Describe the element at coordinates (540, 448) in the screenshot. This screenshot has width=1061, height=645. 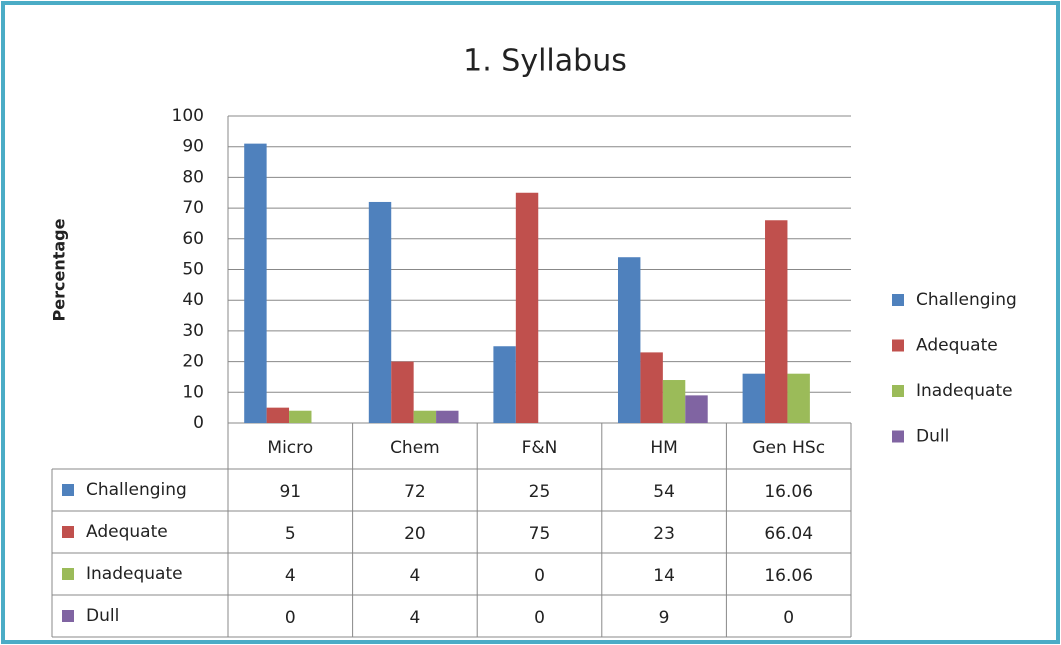
I see `x-tick-label: F&N` at that location.